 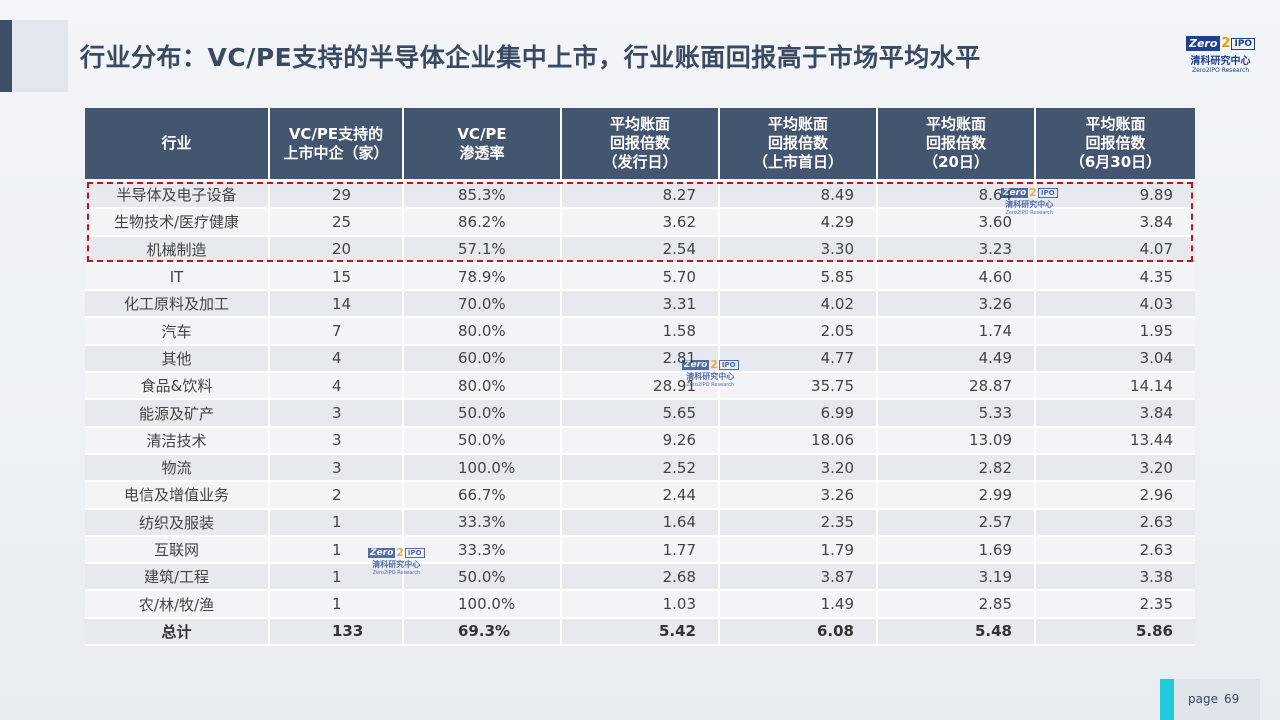 What do you see at coordinates (336, 249) in the screenshot?
I see `table-cell: 20` at bounding box center [336, 249].